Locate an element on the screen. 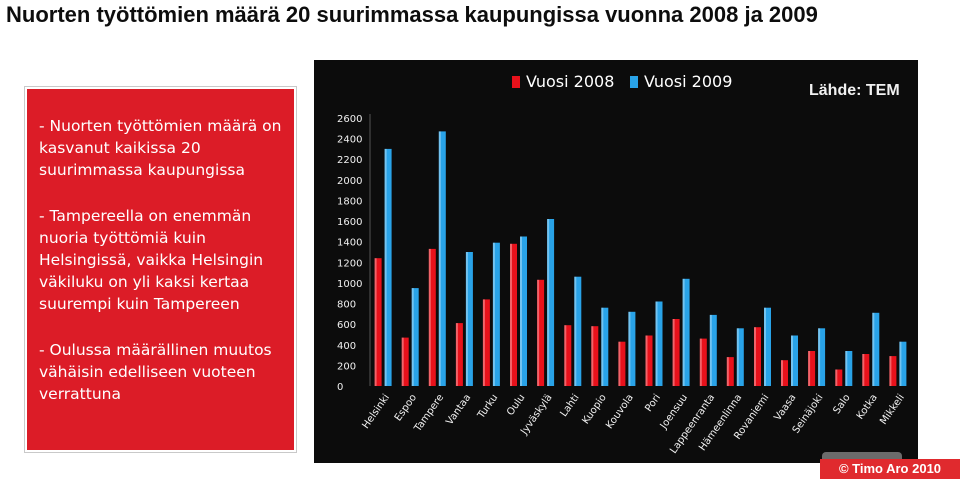 This screenshot has height=479, width=960. x-tick-label: Vaasa is located at coordinates (785, 407).